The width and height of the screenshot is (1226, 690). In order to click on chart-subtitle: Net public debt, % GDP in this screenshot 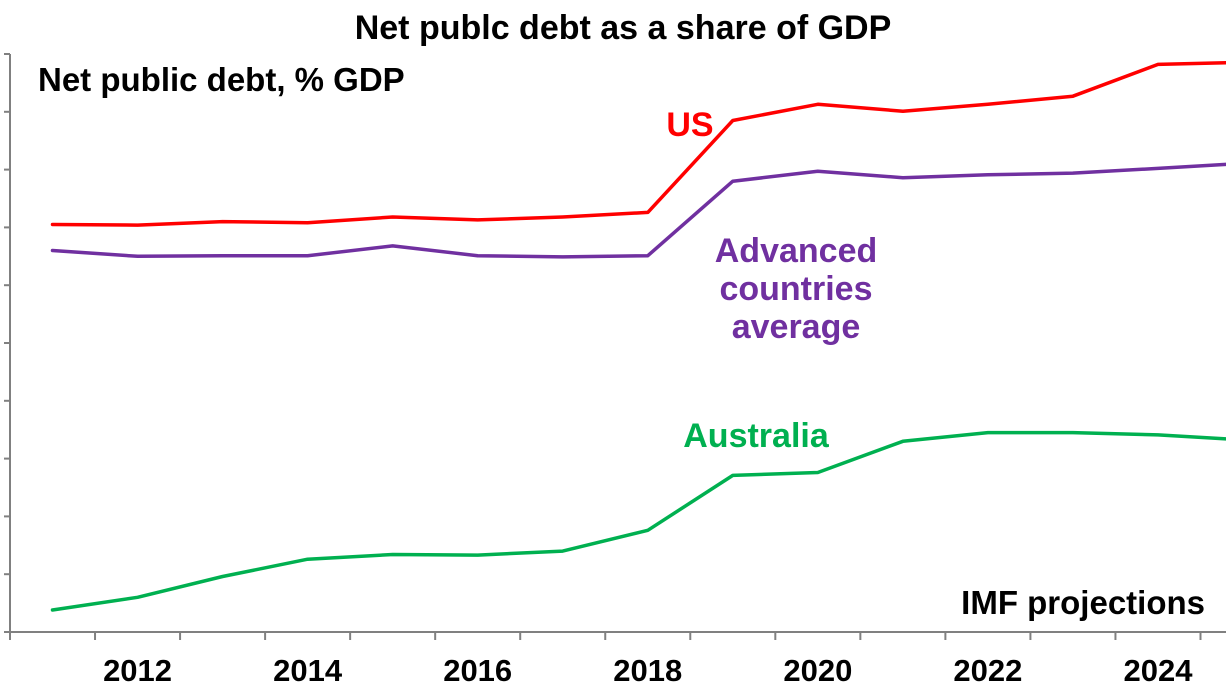, I will do `click(221, 79)`.